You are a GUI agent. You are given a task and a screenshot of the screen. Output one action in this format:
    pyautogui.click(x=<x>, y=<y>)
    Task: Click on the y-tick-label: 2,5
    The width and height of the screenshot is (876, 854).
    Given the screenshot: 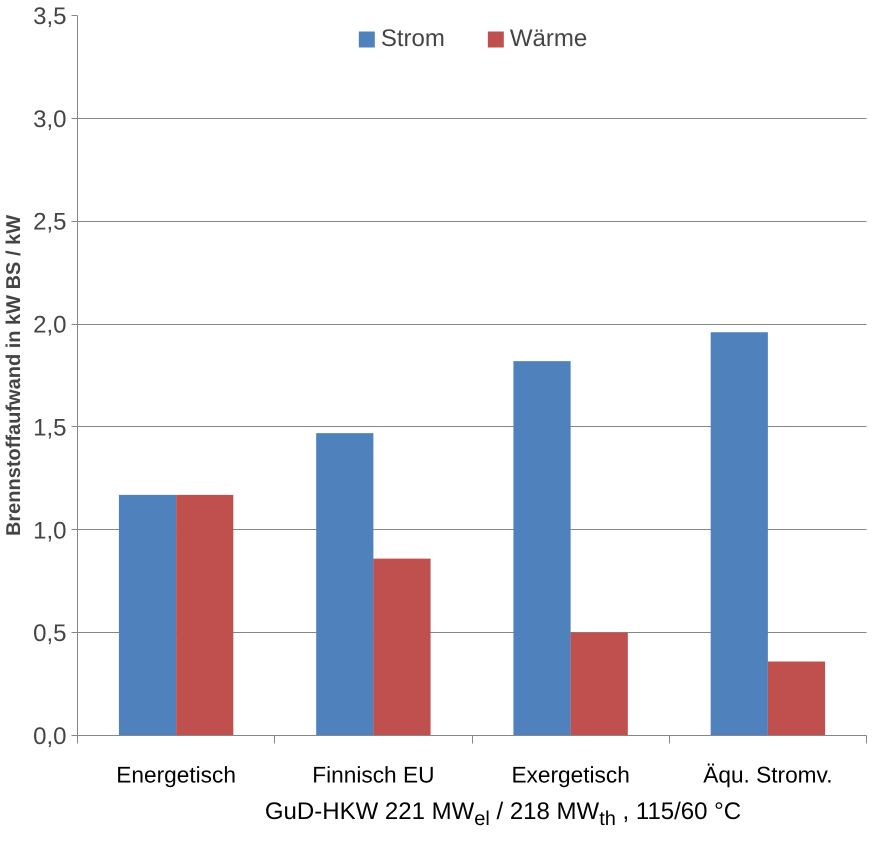 What is the action you would take?
    pyautogui.click(x=50, y=222)
    